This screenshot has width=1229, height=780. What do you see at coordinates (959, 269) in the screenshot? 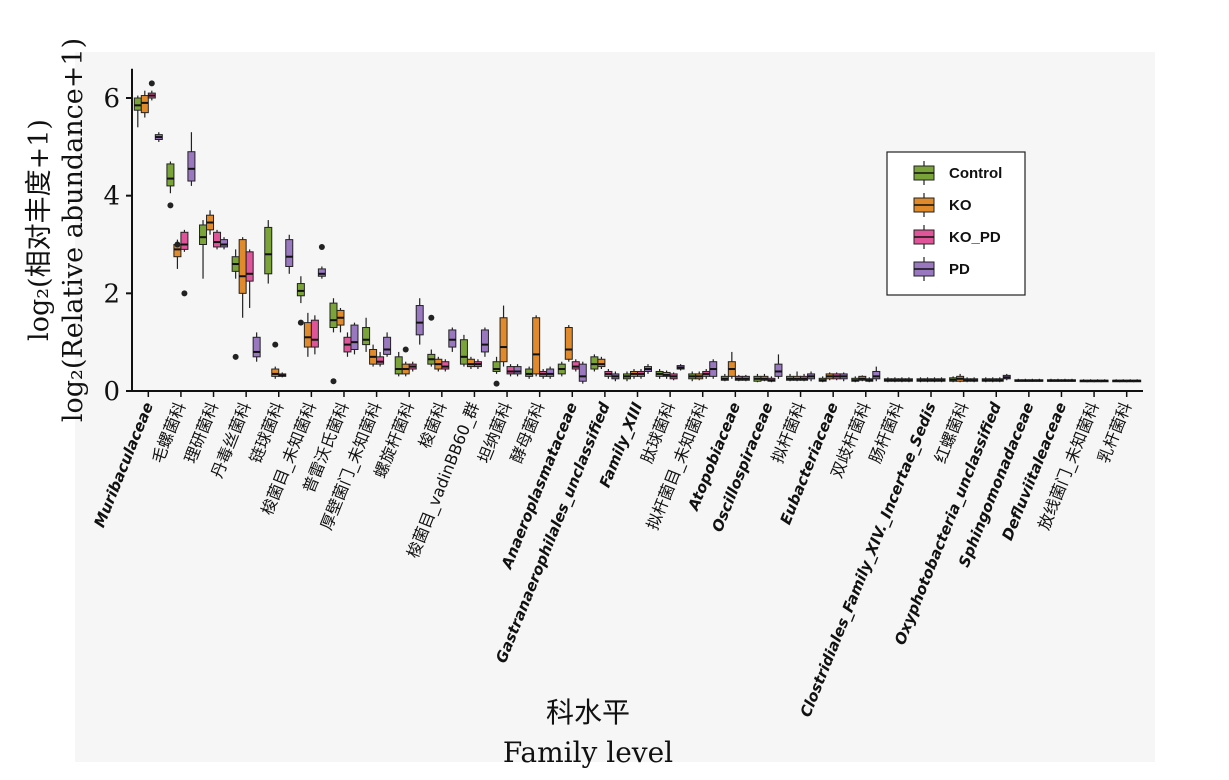
I see `legend-label: PD` at bounding box center [959, 269].